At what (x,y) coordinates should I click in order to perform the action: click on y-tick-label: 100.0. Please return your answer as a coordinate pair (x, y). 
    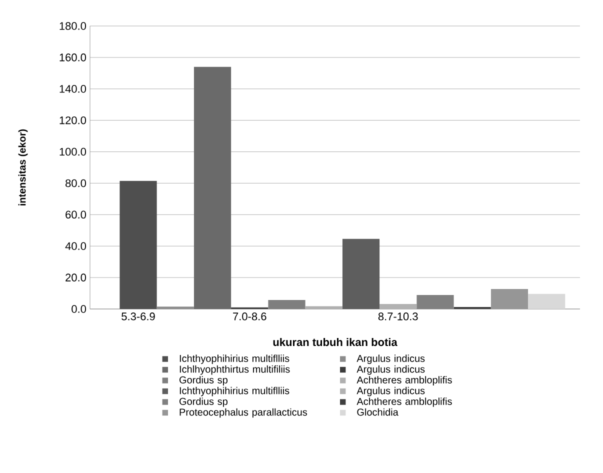
    Looking at the image, I should click on (73, 152).